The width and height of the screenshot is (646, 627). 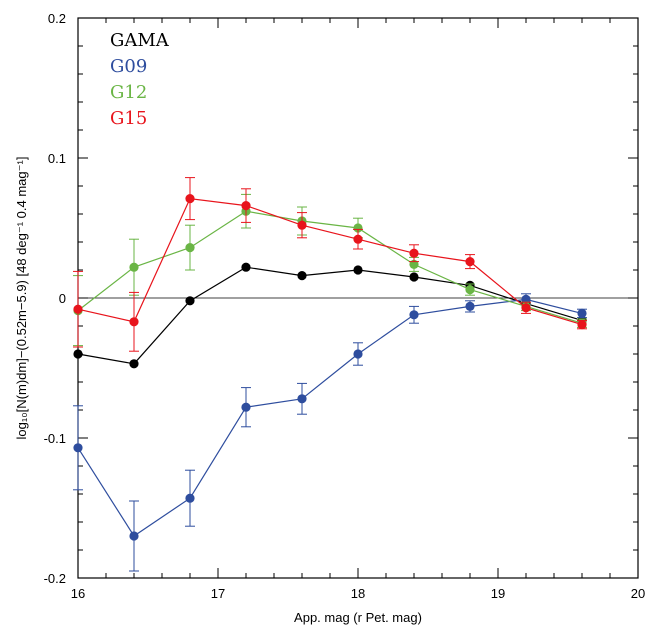 What do you see at coordinates (498, 593) in the screenshot?
I see `x-tick-label: 19` at bounding box center [498, 593].